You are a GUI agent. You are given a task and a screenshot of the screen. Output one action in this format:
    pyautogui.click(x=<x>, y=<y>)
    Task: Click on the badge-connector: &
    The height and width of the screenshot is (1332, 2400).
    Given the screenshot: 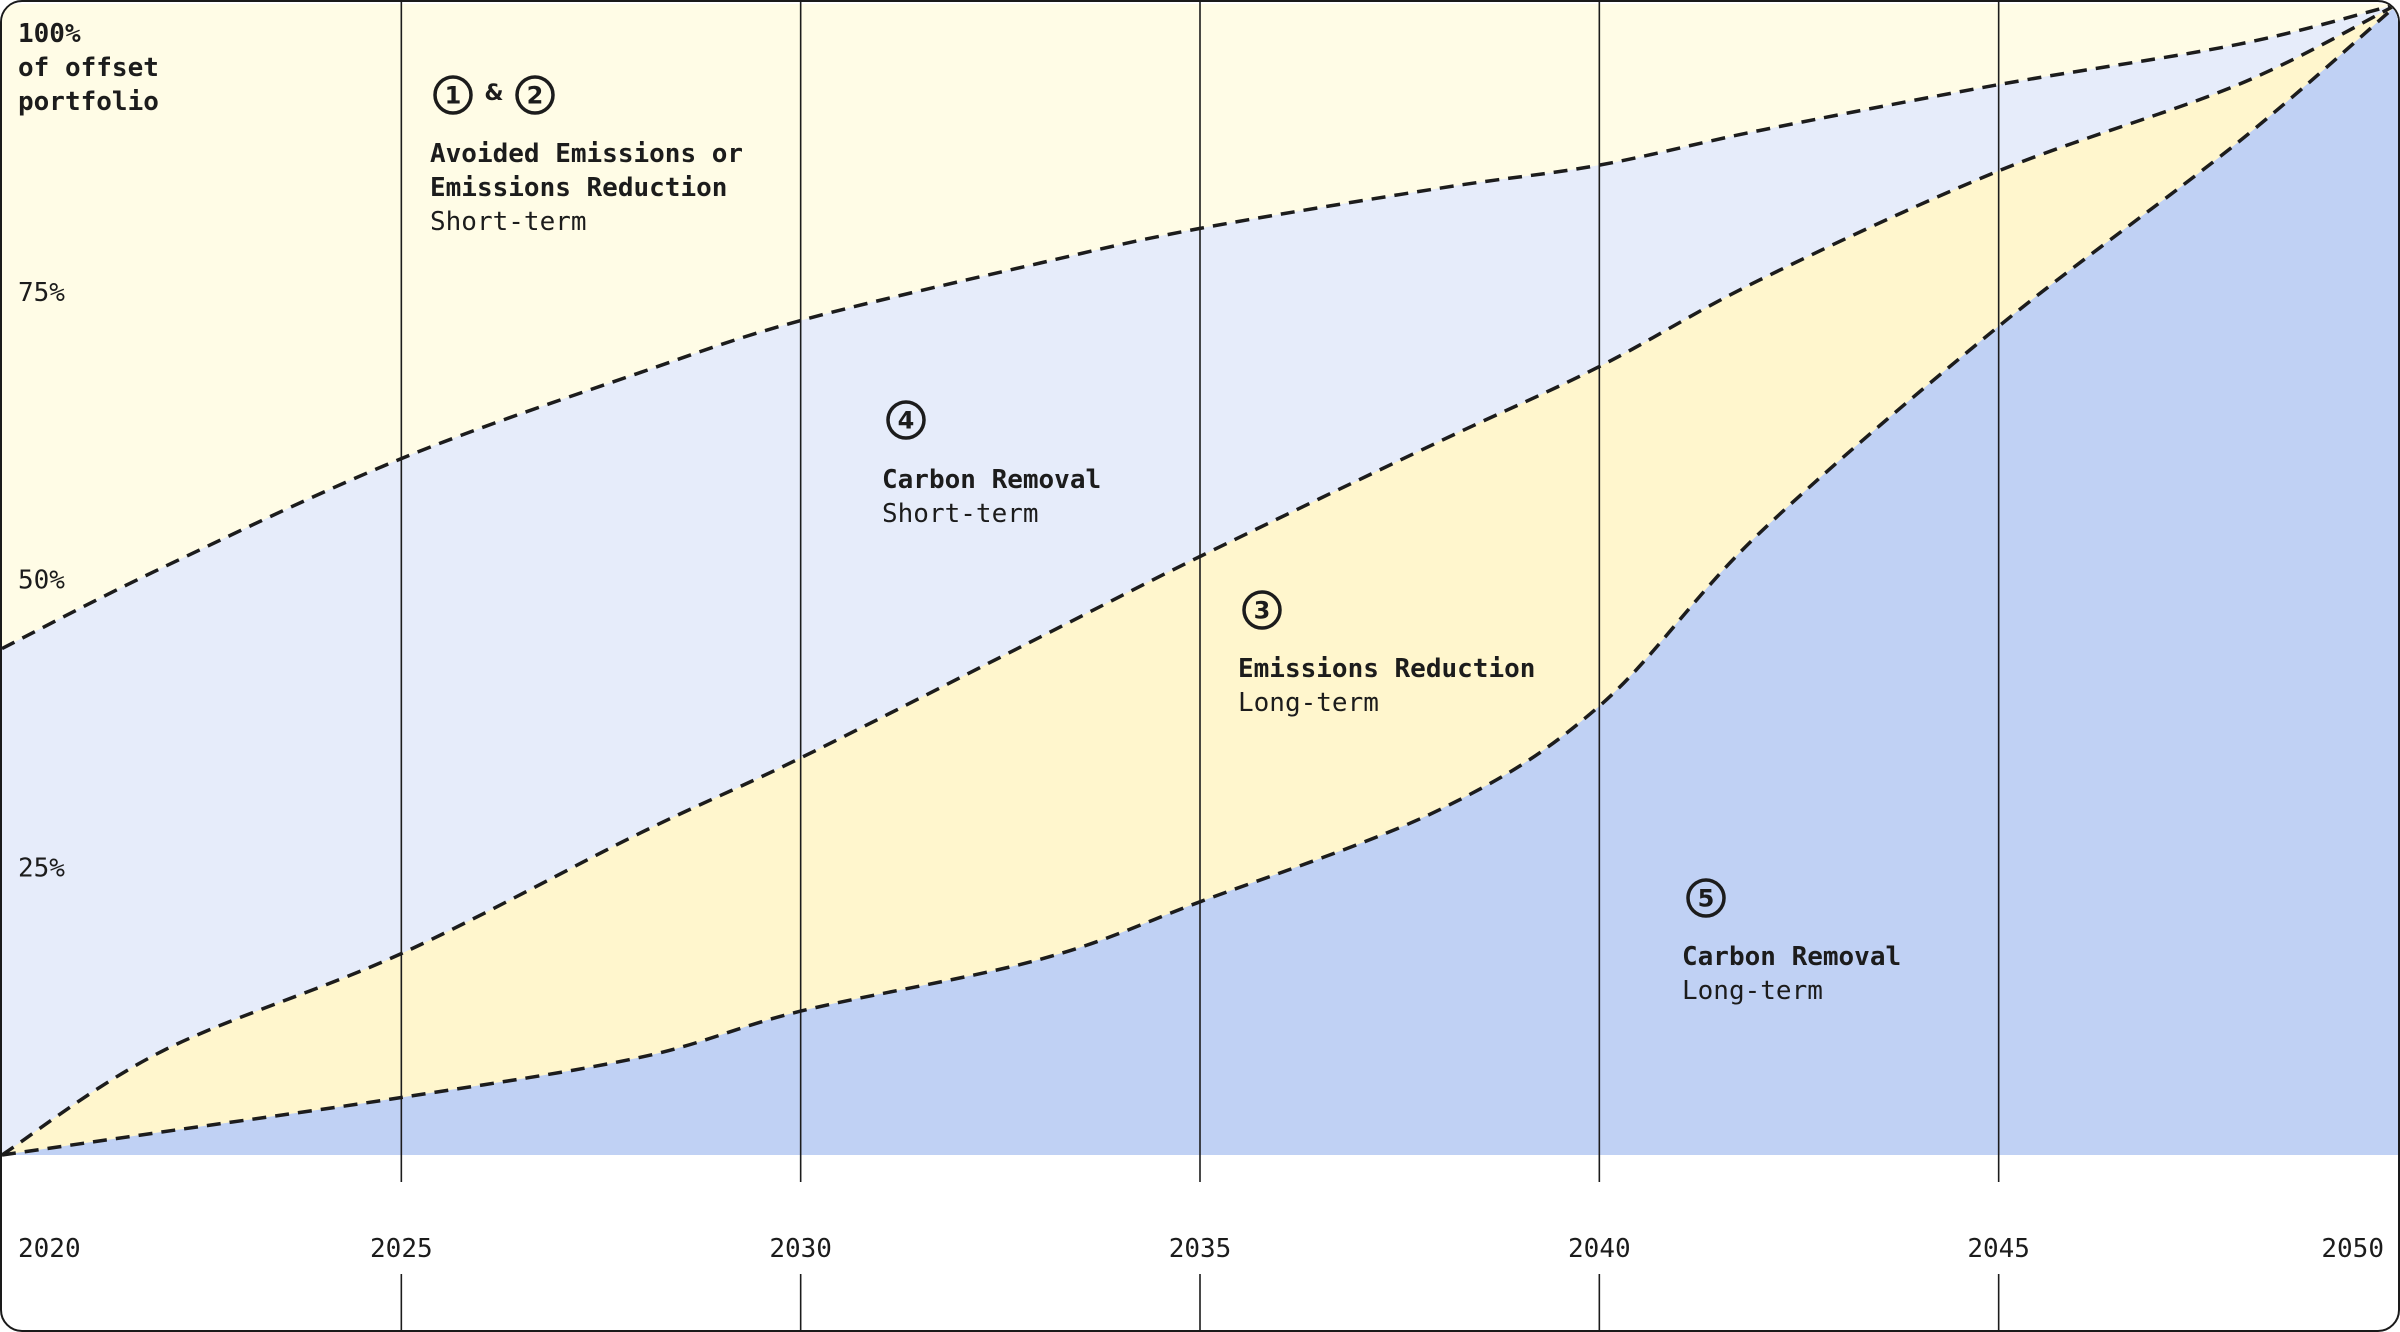 What is the action you would take?
    pyautogui.click(x=493, y=93)
    